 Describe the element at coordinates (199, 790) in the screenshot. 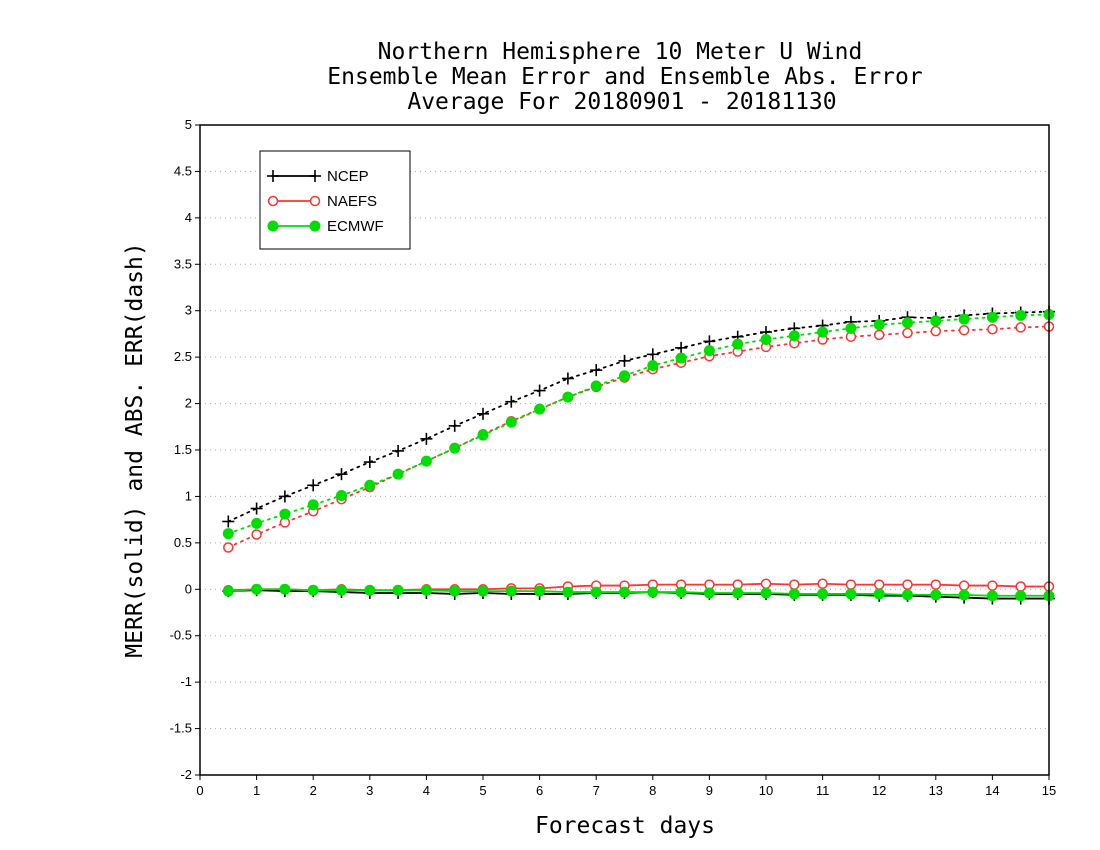

I see `x-tick-label: 0` at that location.